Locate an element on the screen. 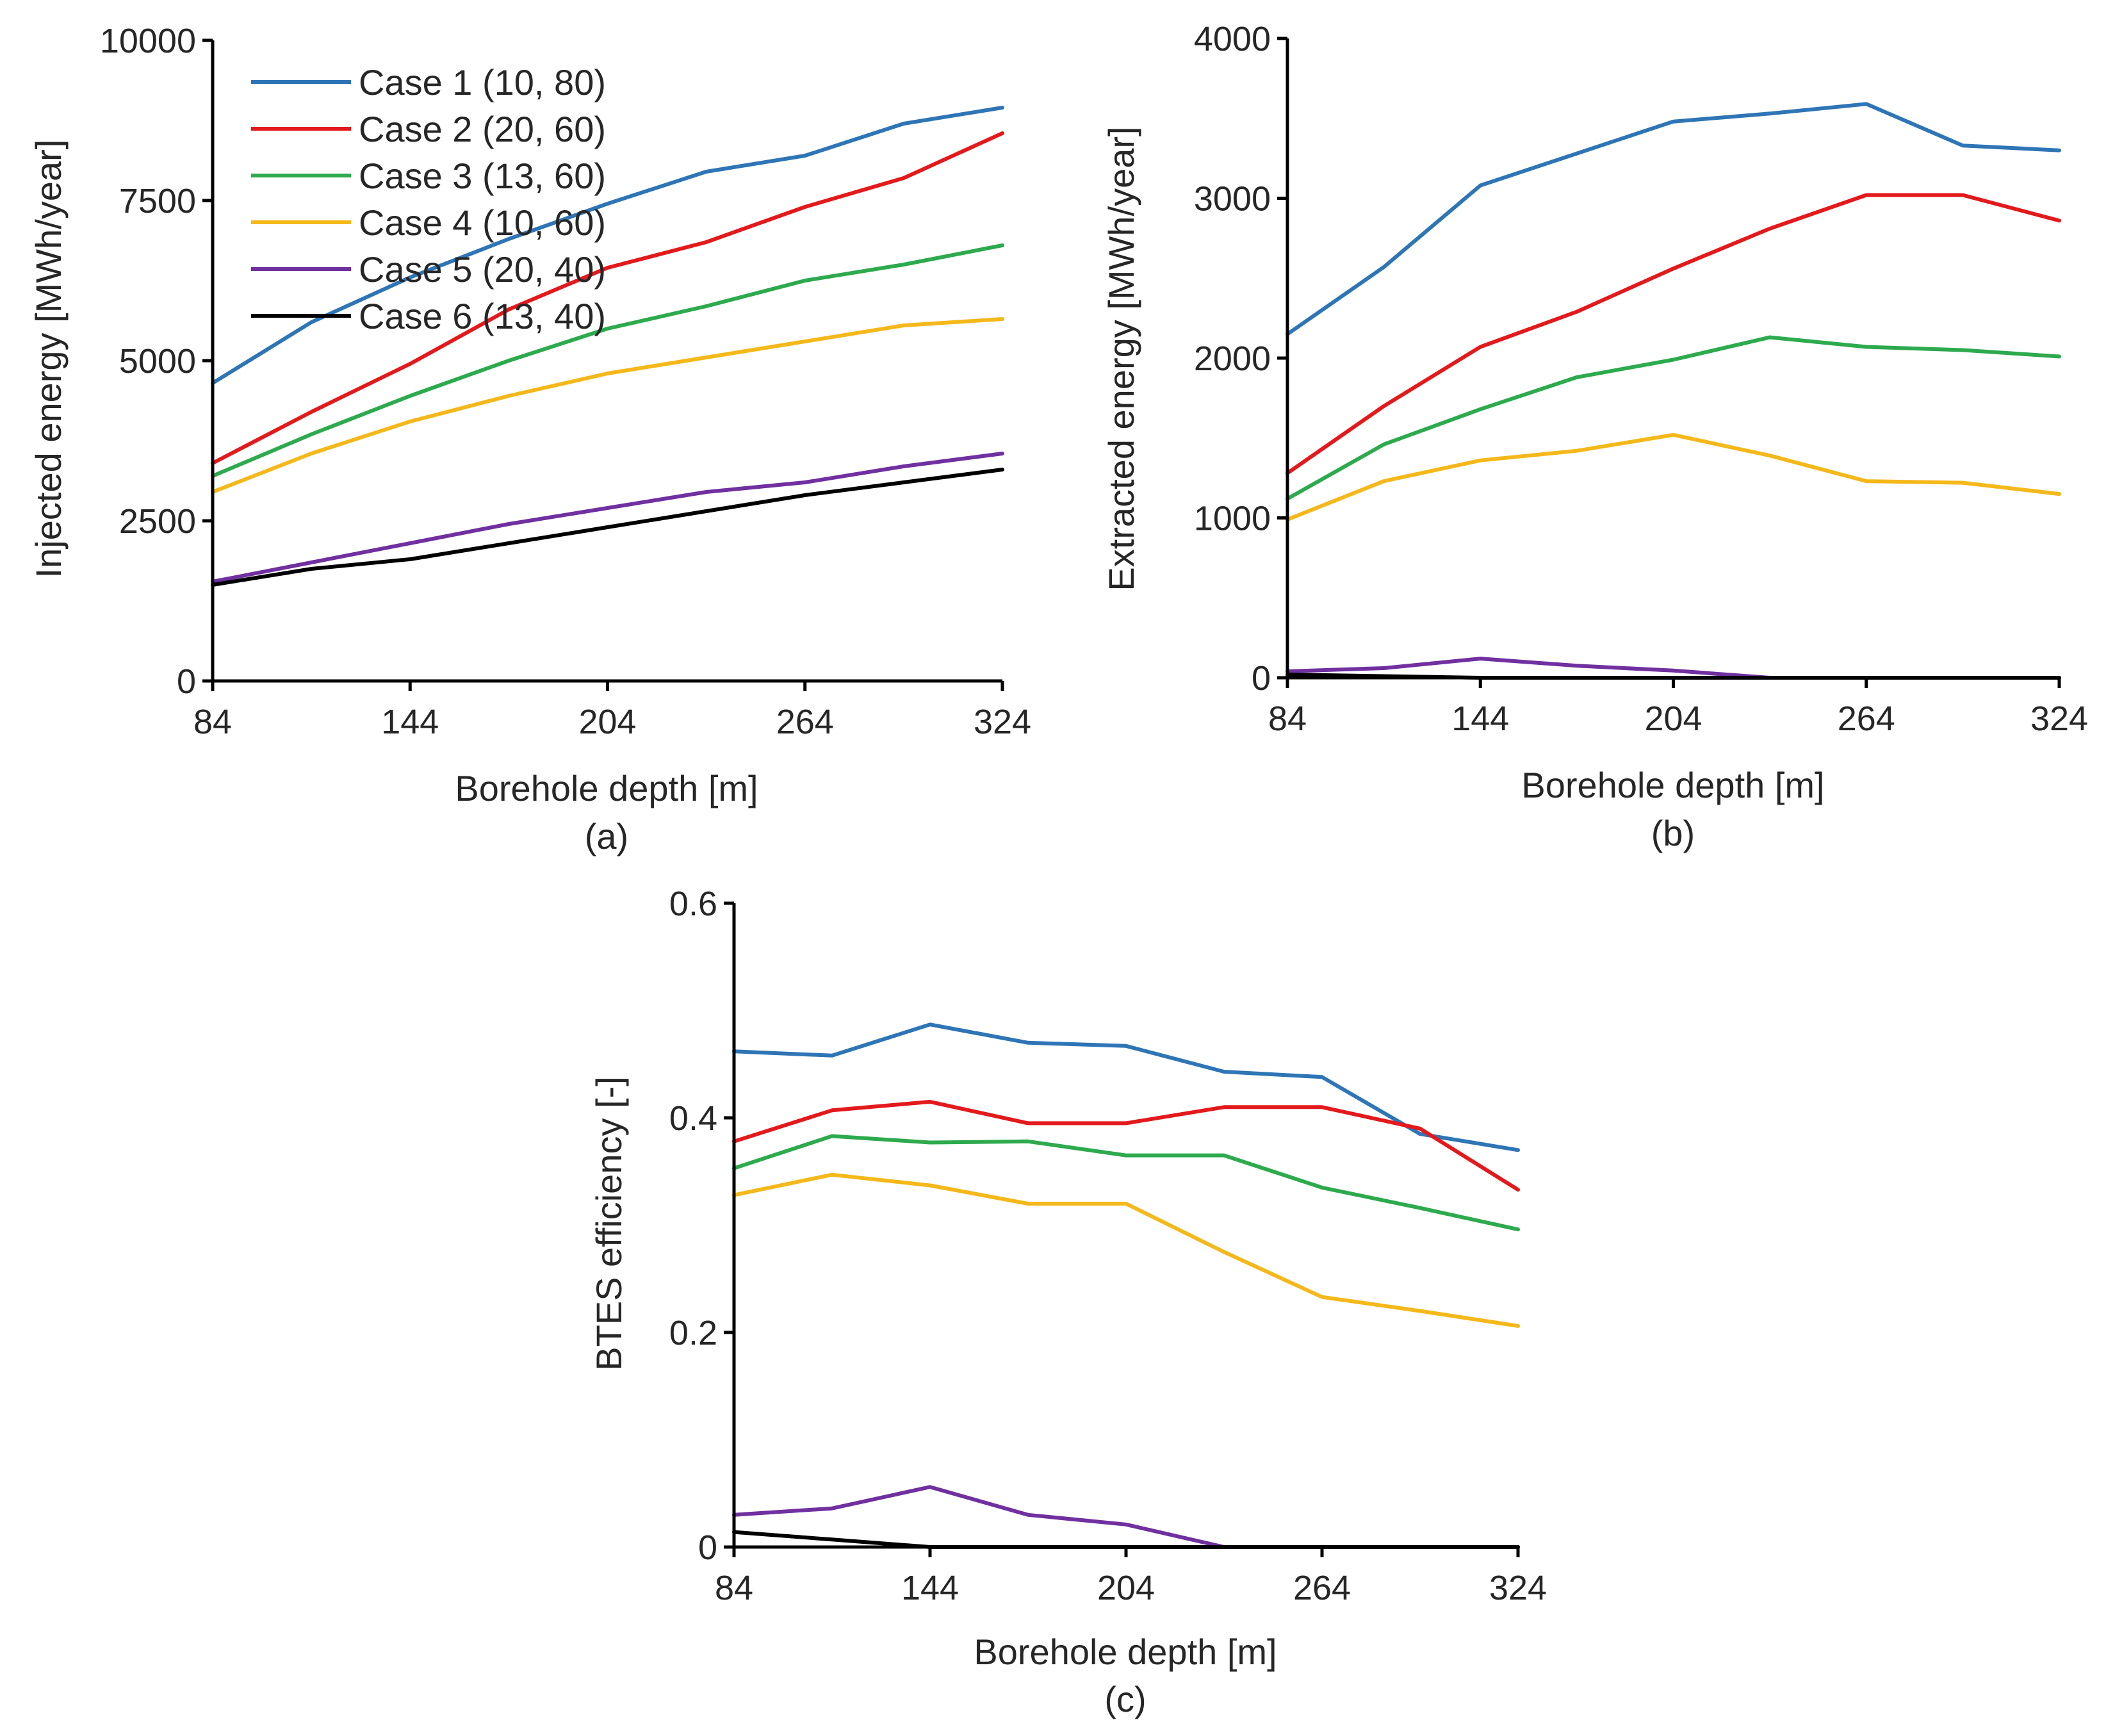 This screenshot has width=2106, height=1736. ylabel: Extracted energy [MWh/year] is located at coordinates (1121, 358).